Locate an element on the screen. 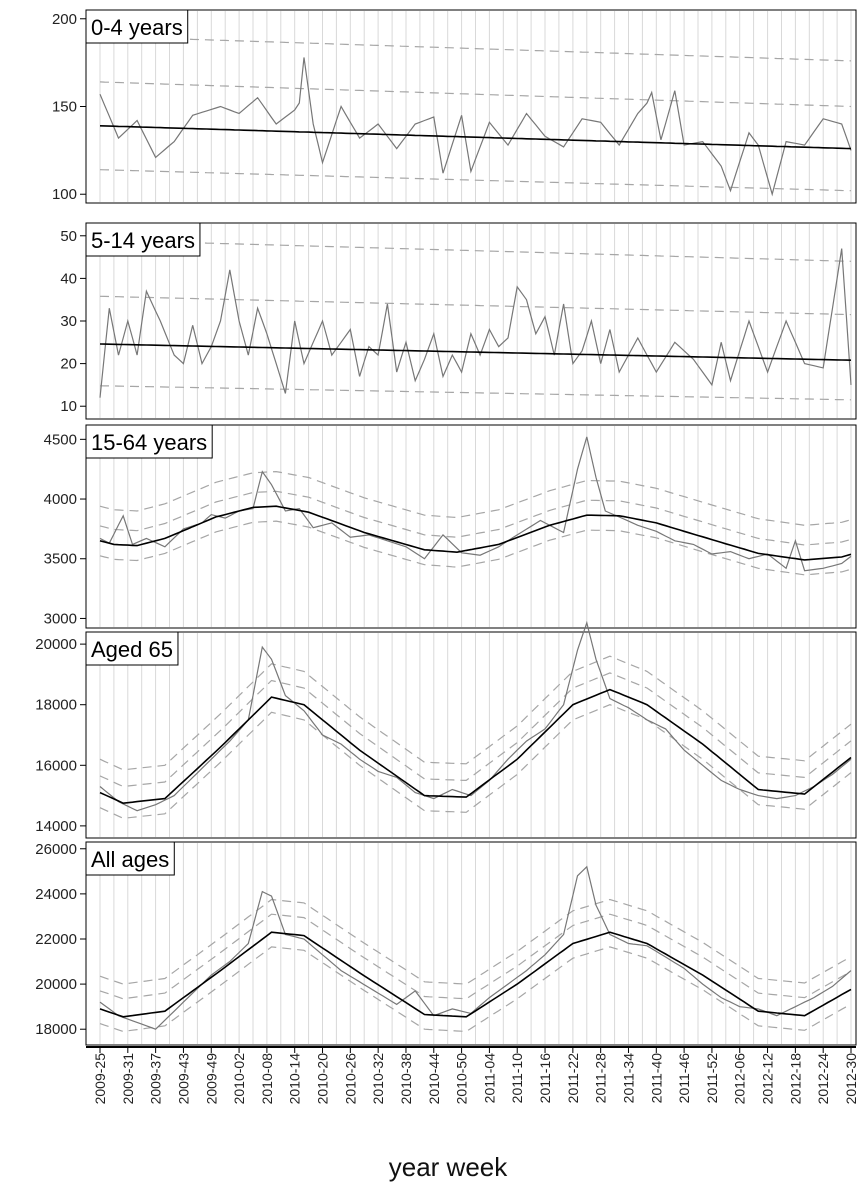 This screenshot has width=860, height=1187. panel-title: 5-14 years is located at coordinates (143, 240).